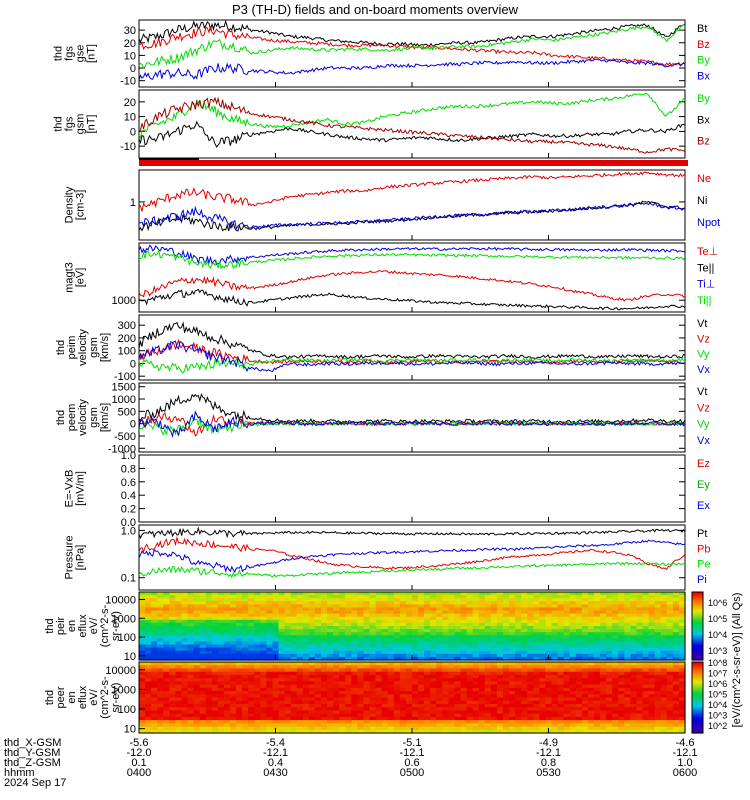  What do you see at coordinates (412, 216) in the screenshot?
I see `series-line-Npot` at bounding box center [412, 216].